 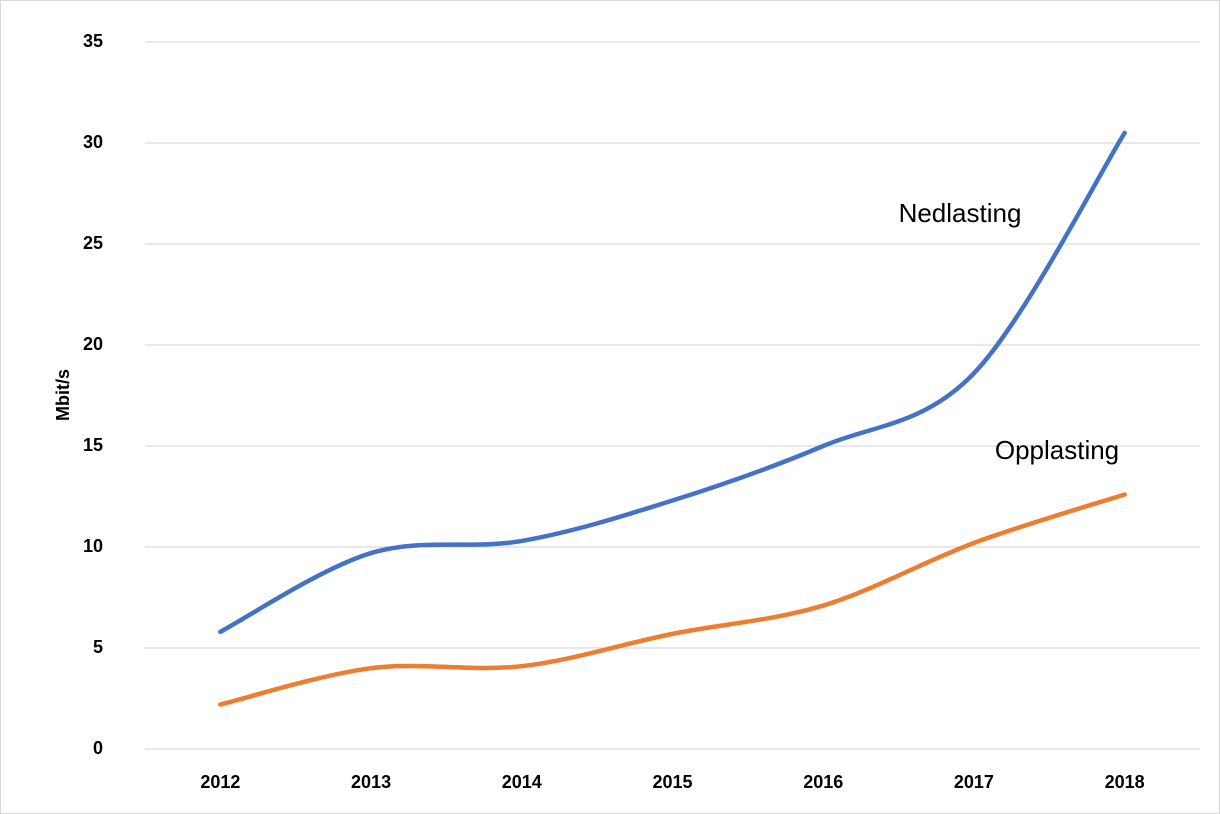 I want to click on y-tick-label: 10, so click(x=93, y=546).